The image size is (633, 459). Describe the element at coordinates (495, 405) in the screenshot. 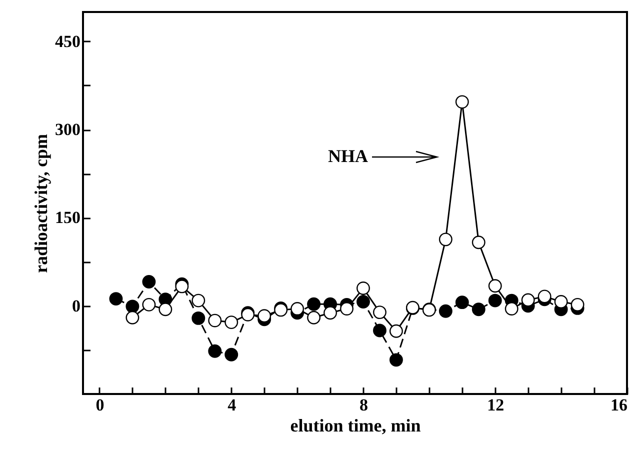

I see `x-tick-label: 12` at that location.